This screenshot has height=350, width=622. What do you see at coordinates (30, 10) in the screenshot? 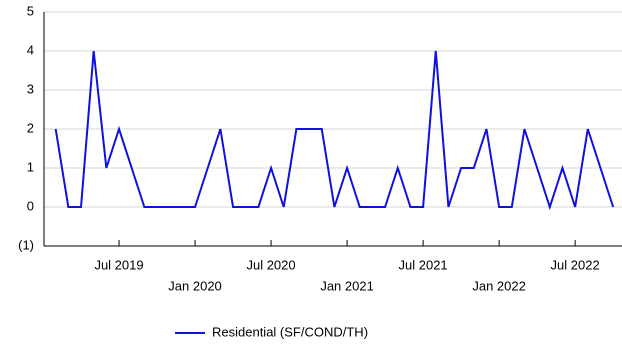
I see `y-tick-label: 5` at bounding box center [30, 10].